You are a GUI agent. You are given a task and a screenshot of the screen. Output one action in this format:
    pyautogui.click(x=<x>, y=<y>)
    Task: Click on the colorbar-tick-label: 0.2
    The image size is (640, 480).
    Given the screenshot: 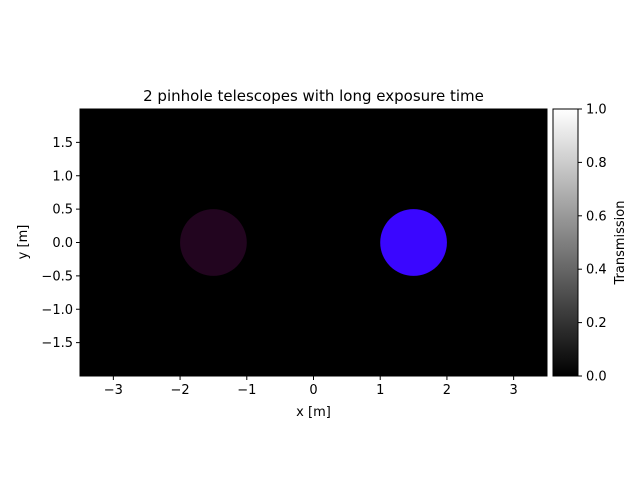 What is the action you would take?
    pyautogui.click(x=596, y=323)
    